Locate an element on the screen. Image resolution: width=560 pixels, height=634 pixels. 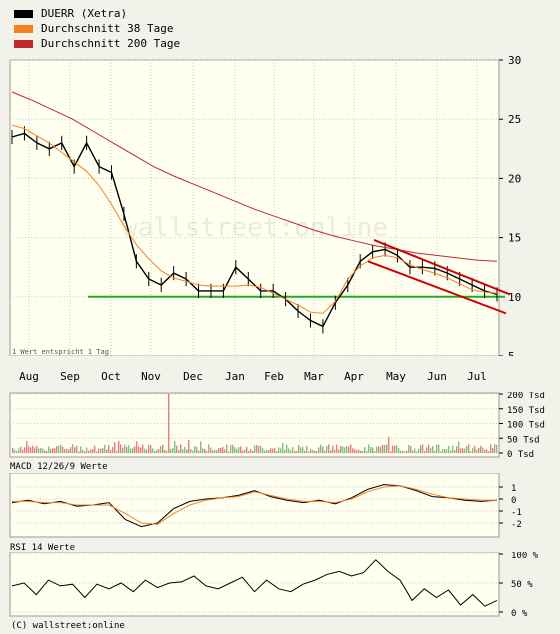
main-note: 1 Wert entspricht 1 Tag is located at coordinates (60, 352).